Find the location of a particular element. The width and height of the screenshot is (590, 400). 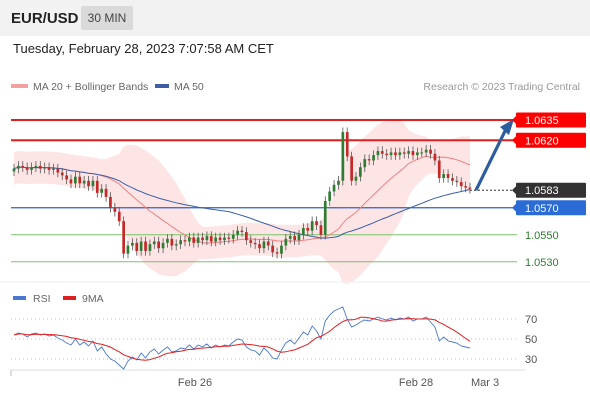

rsi-ma-legend-swatch is located at coordinates (69, 298).